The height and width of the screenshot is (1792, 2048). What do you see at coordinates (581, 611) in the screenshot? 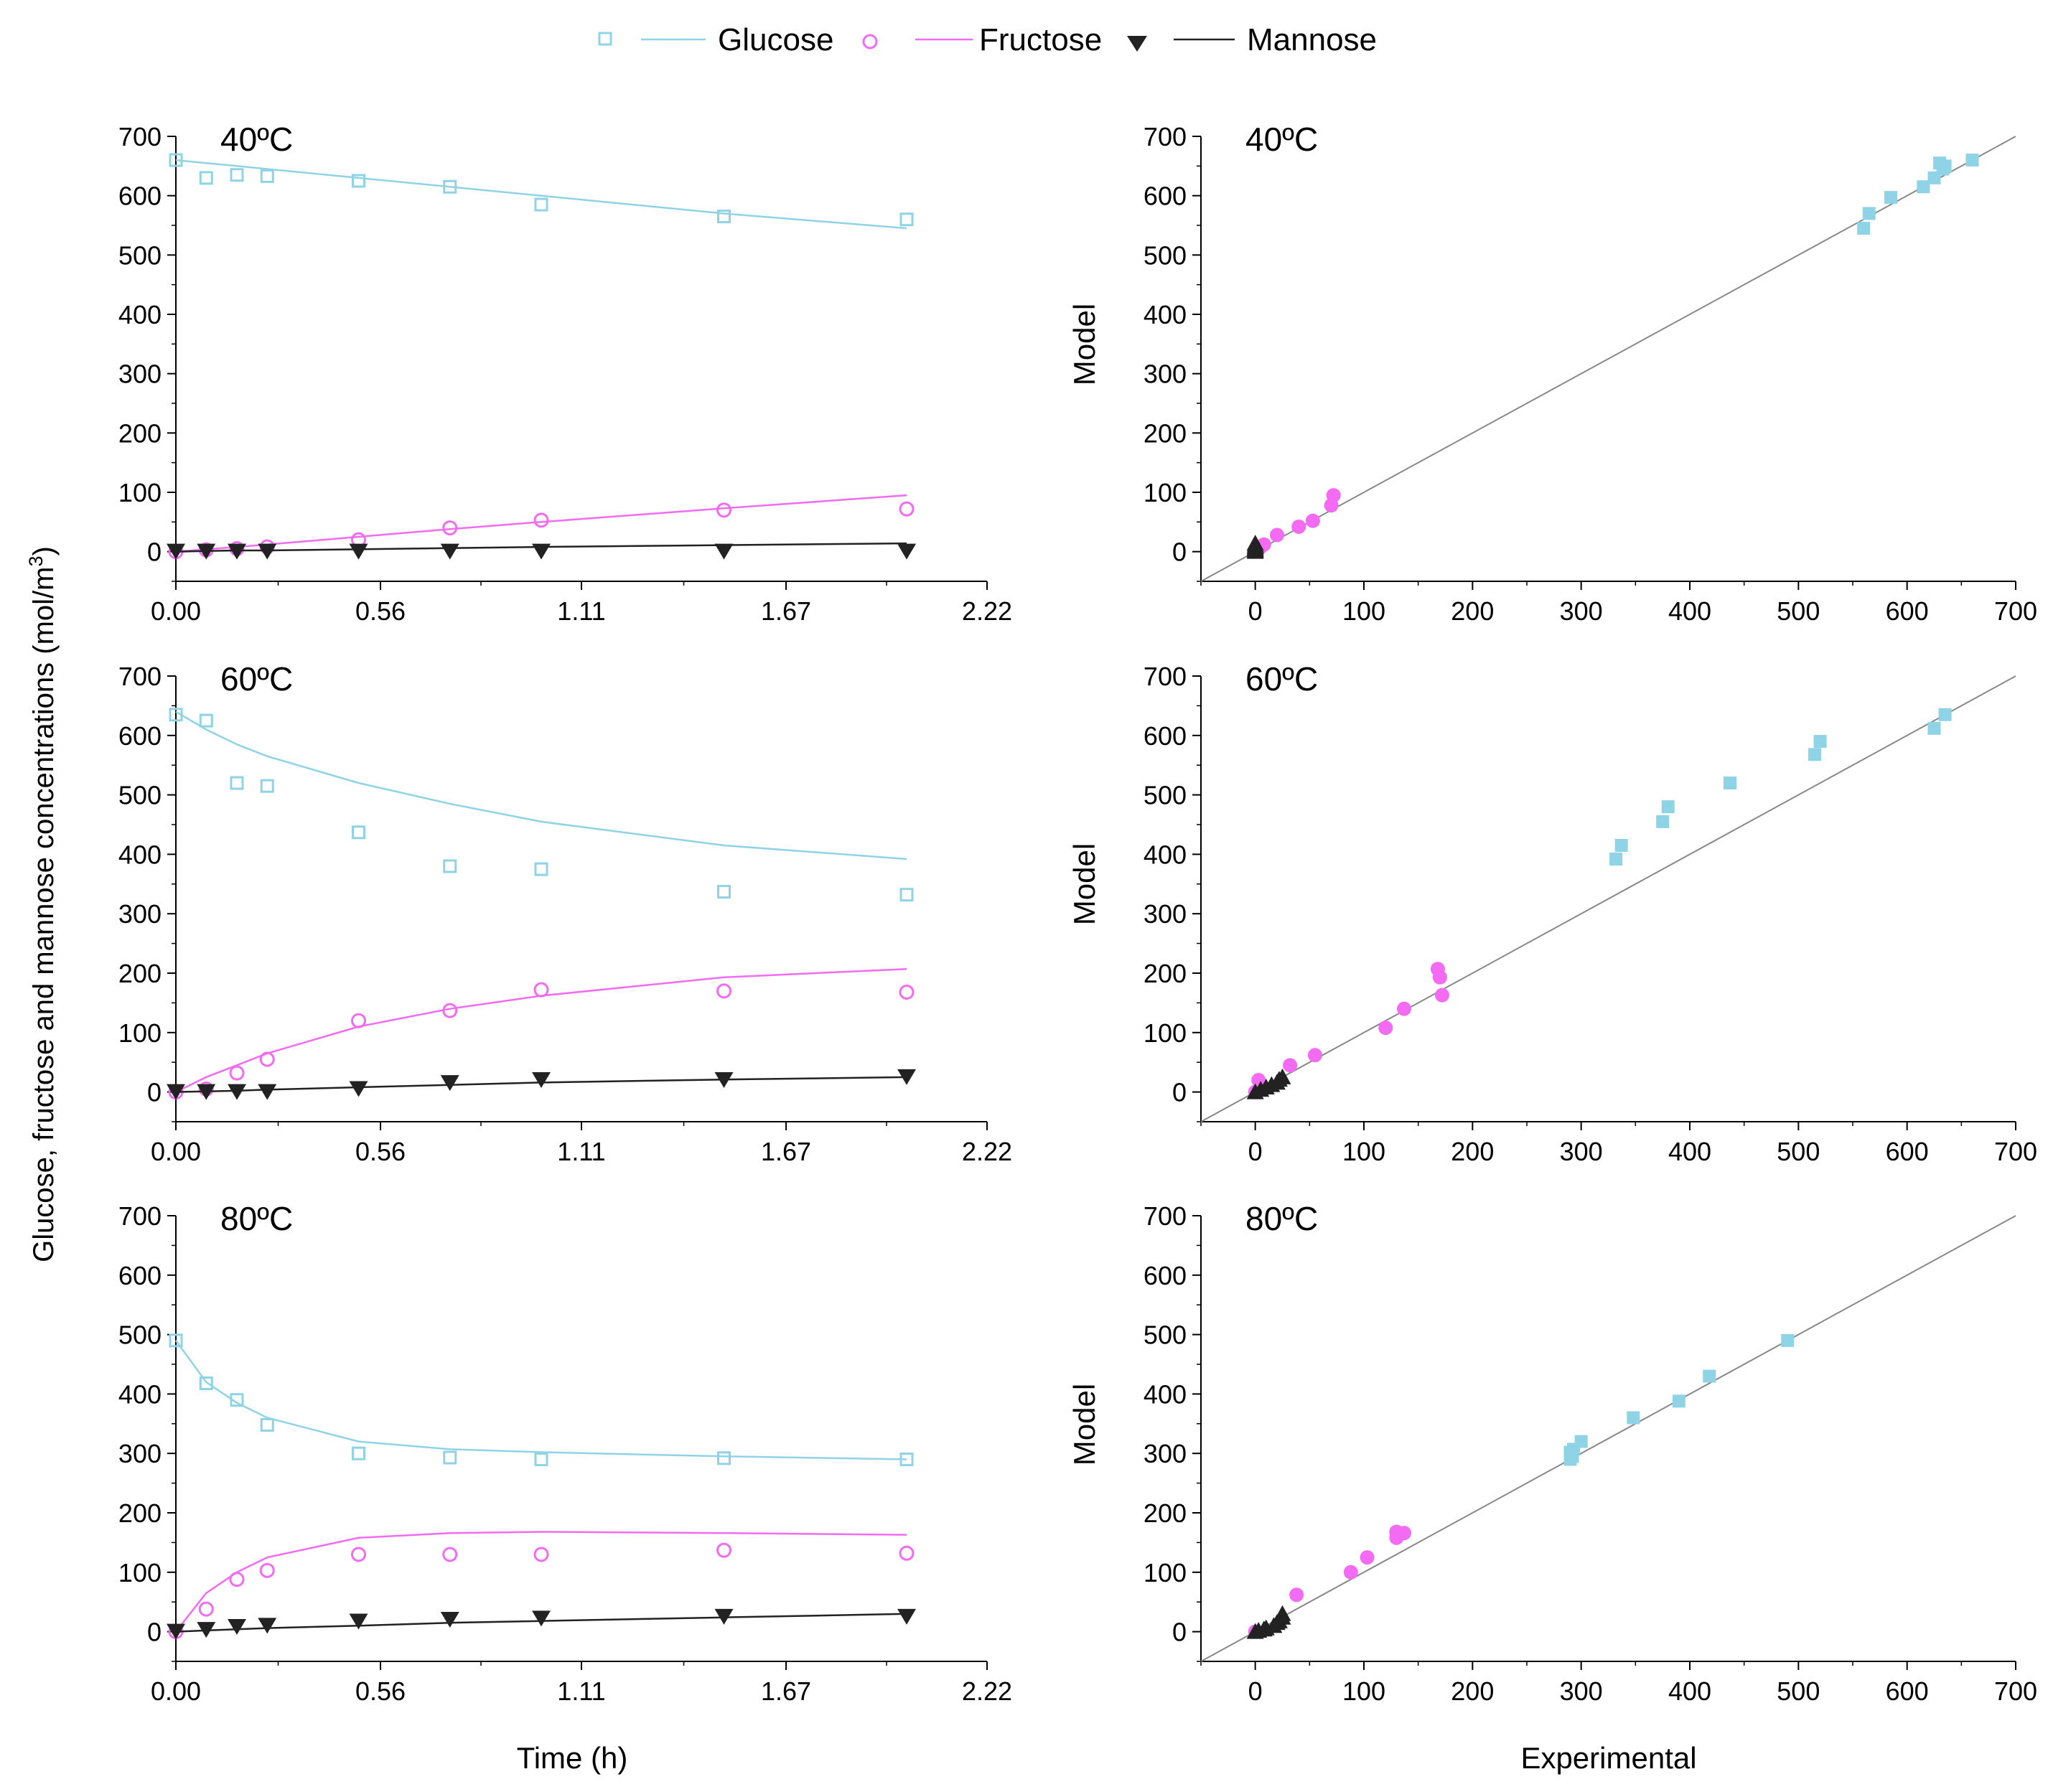
I see `x-tick-label-1-11: 1.11` at bounding box center [581, 611].